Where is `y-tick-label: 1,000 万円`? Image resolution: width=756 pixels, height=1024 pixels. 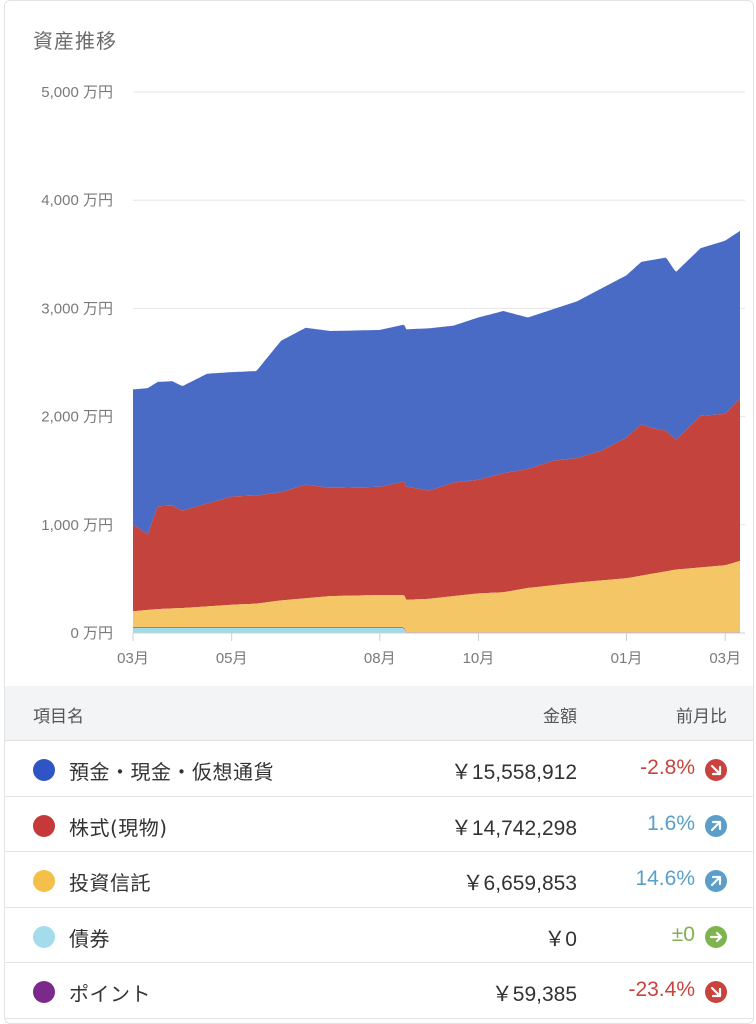 y-tick-label: 1,000 万円 is located at coordinates (77, 525).